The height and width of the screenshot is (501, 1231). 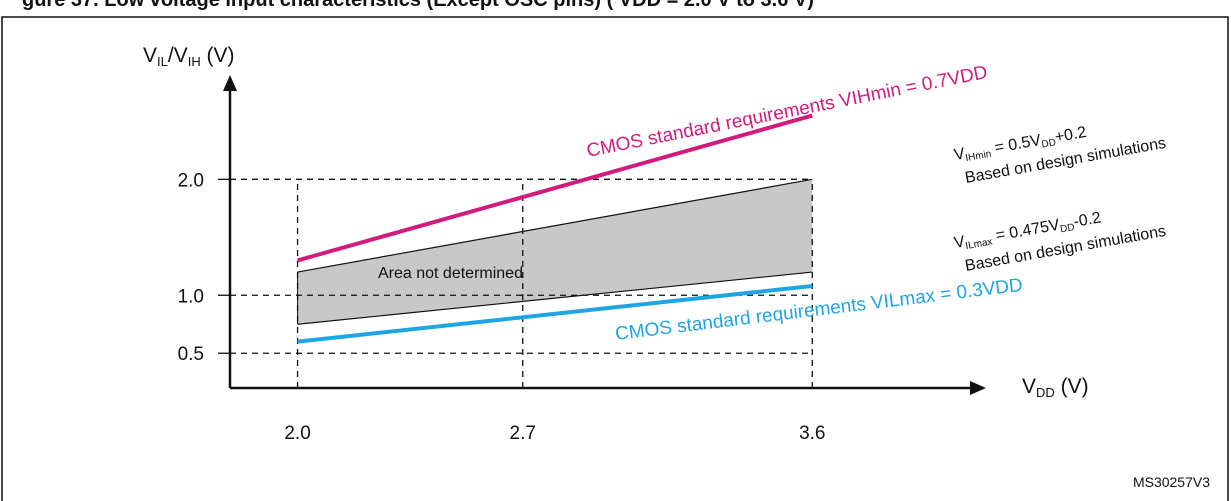 I want to click on x-tick-label-1: 2.7, so click(x=523, y=433).